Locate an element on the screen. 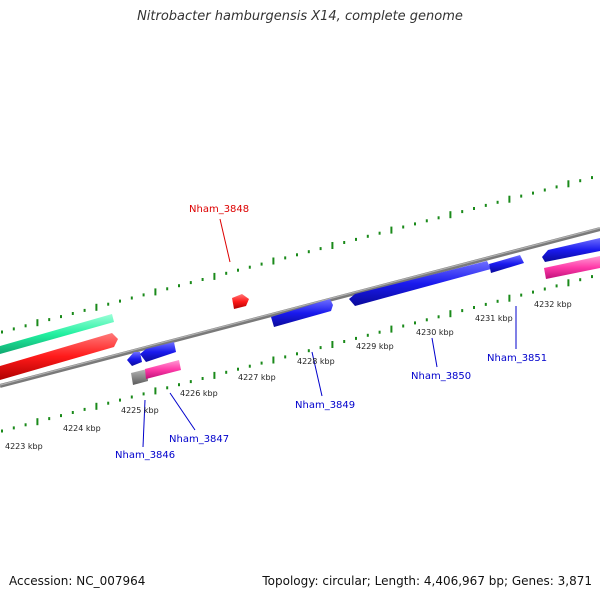 This screenshot has width=600, height=600. scale-label: 4225 kbp is located at coordinates (140, 410).